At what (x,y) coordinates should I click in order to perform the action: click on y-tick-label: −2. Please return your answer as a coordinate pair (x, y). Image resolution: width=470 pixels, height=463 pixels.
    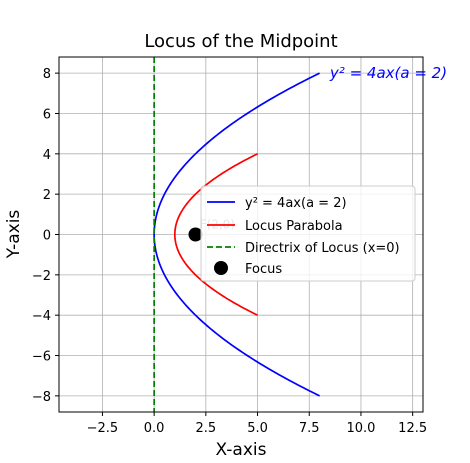
    Looking at the image, I should click on (41, 276).